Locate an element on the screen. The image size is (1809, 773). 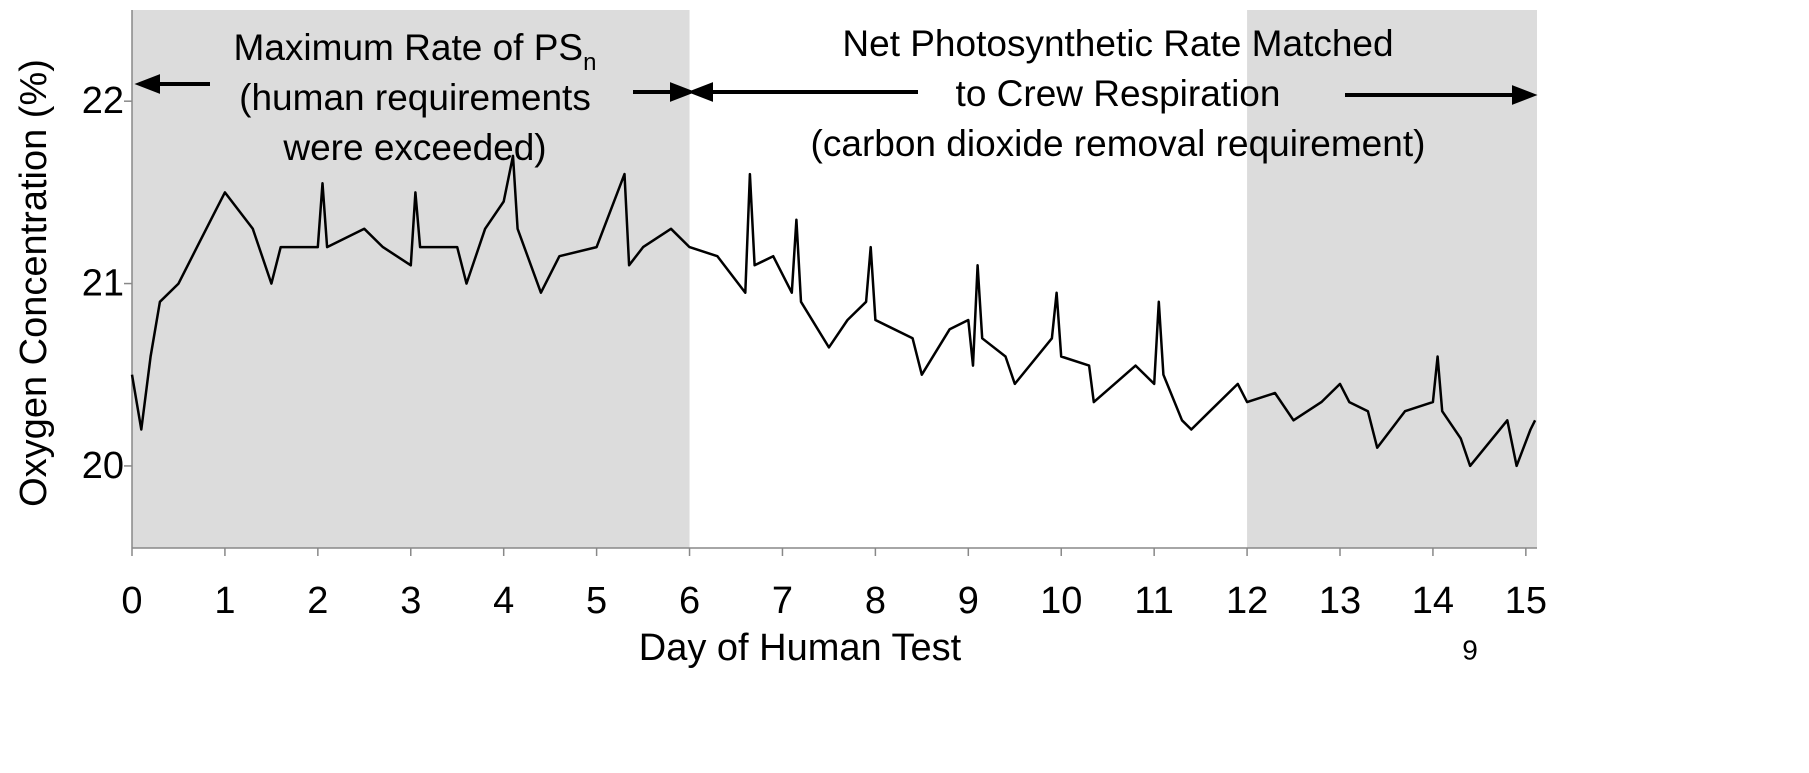
y-tick-label: 20 is located at coordinates (103, 466).